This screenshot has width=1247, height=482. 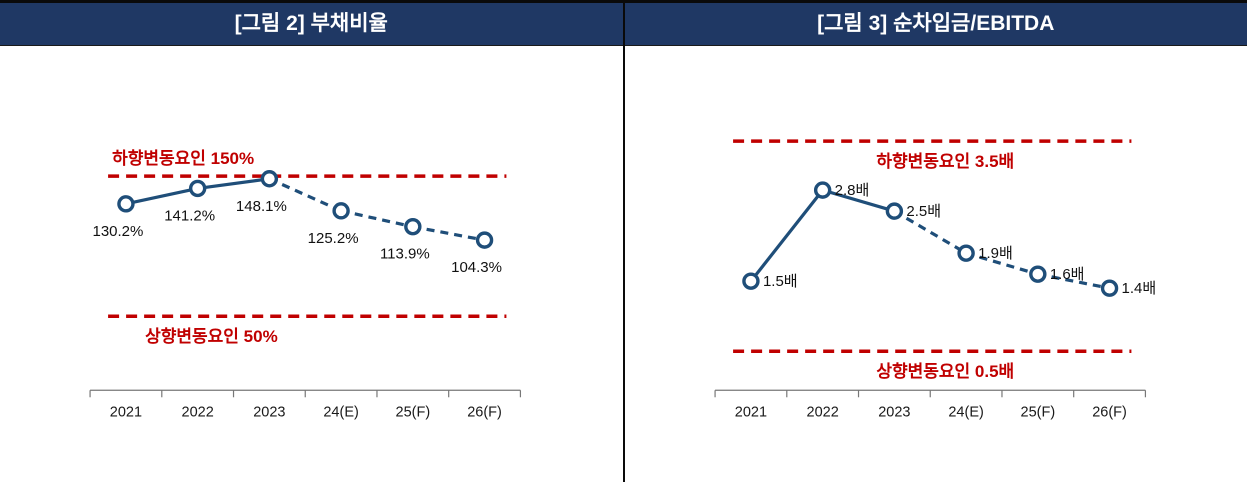 I want to click on value-label: 2.5배, so click(x=923, y=211).